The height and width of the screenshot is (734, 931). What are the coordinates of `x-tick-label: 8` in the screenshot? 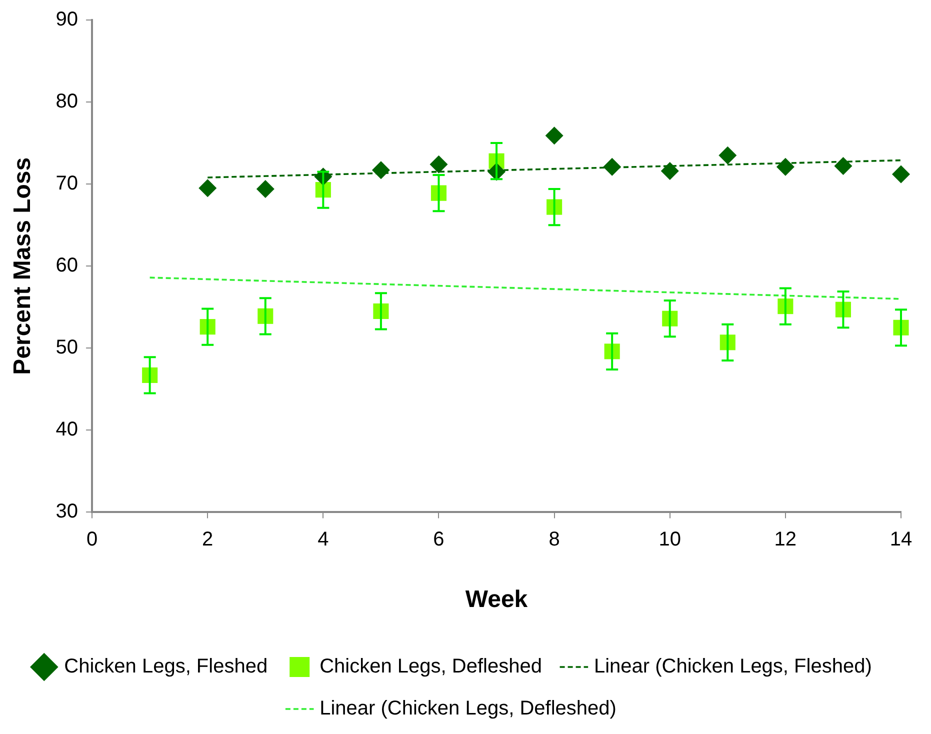 It's located at (554, 539).